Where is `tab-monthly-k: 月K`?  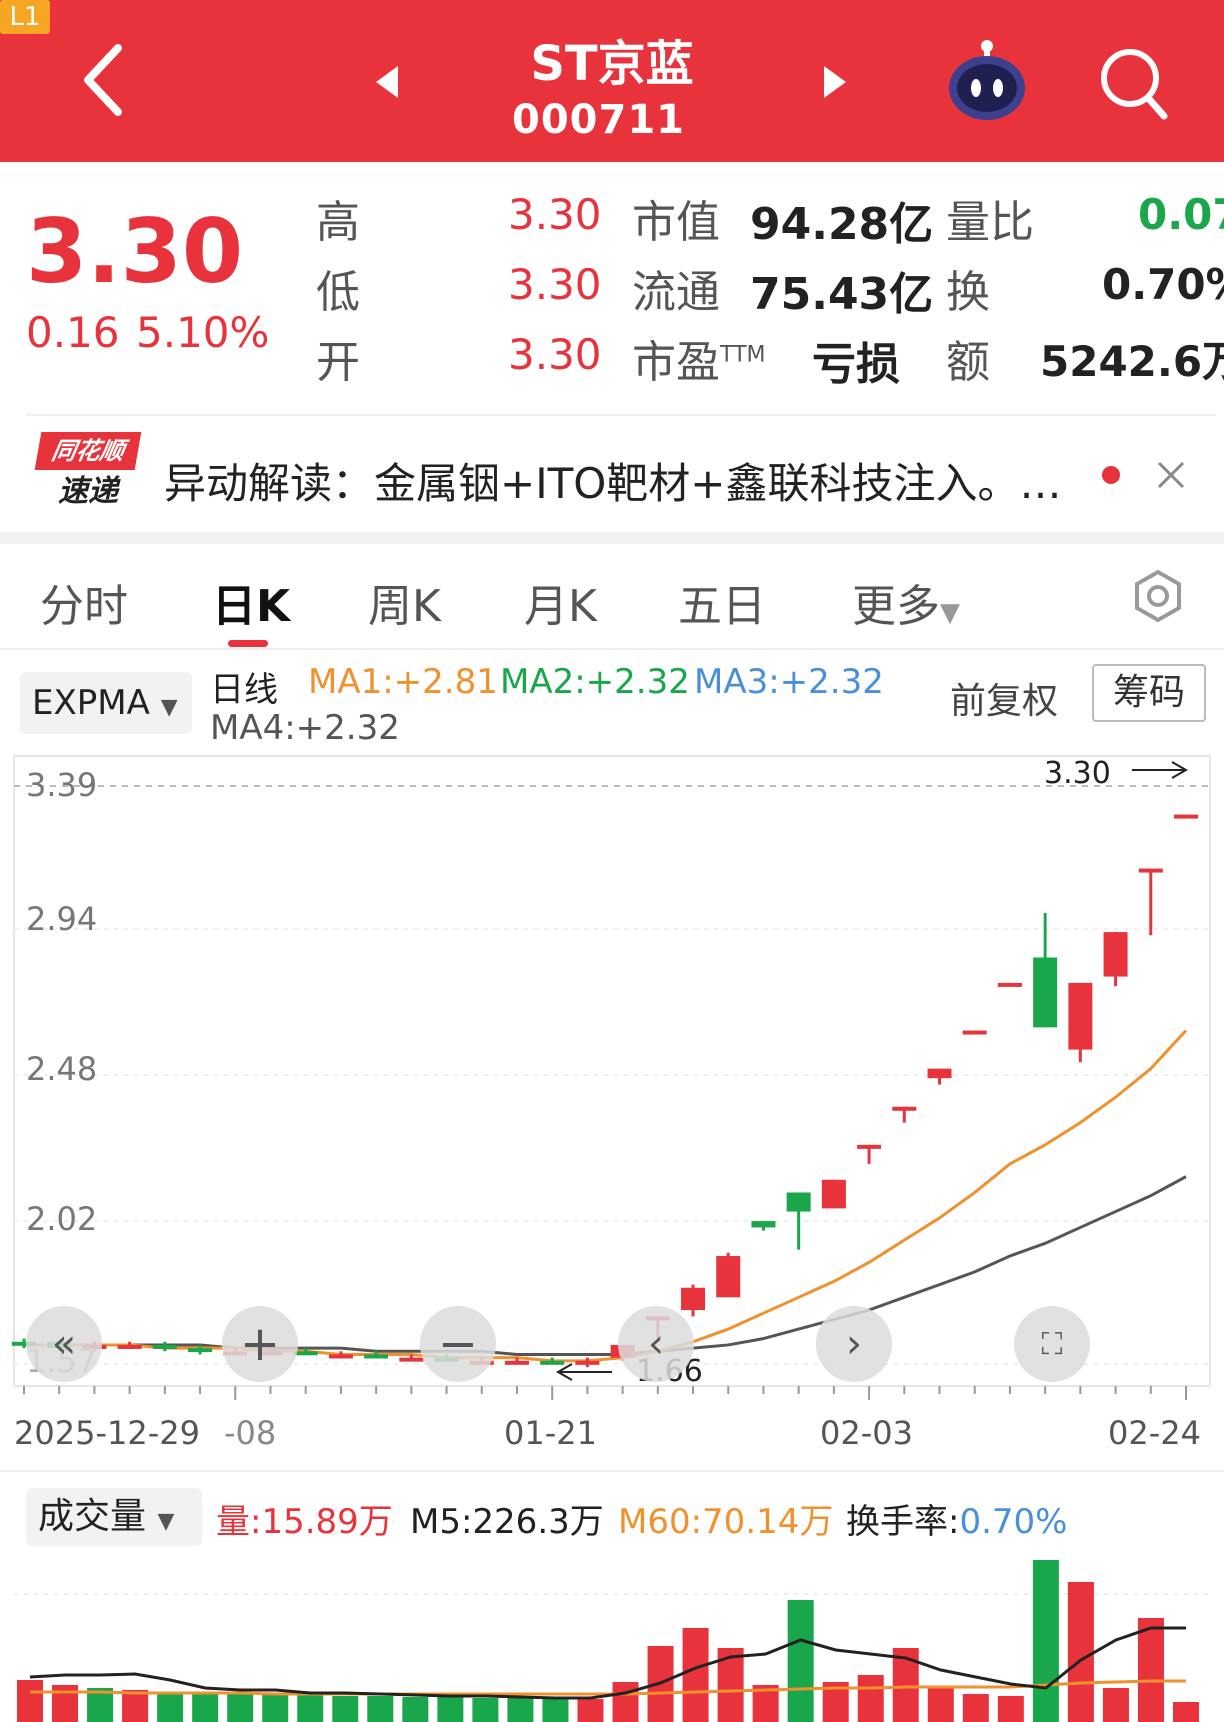 tab-monthly-k: 月K is located at coordinates (560, 606).